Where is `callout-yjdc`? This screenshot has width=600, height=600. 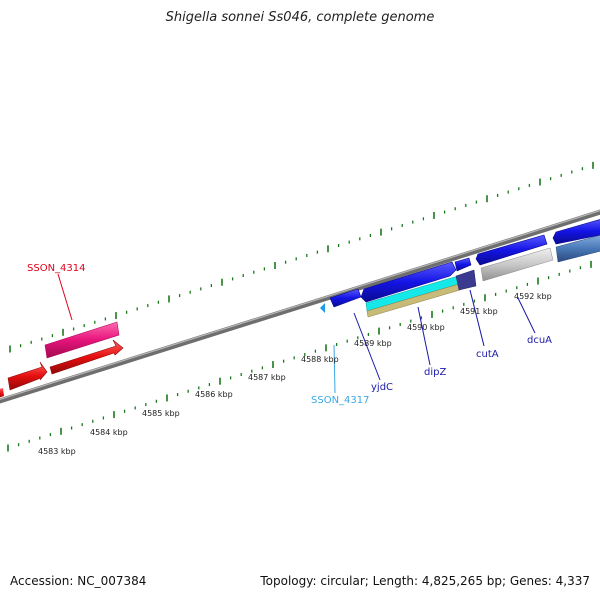 callout-yjdc is located at coordinates (367, 346).